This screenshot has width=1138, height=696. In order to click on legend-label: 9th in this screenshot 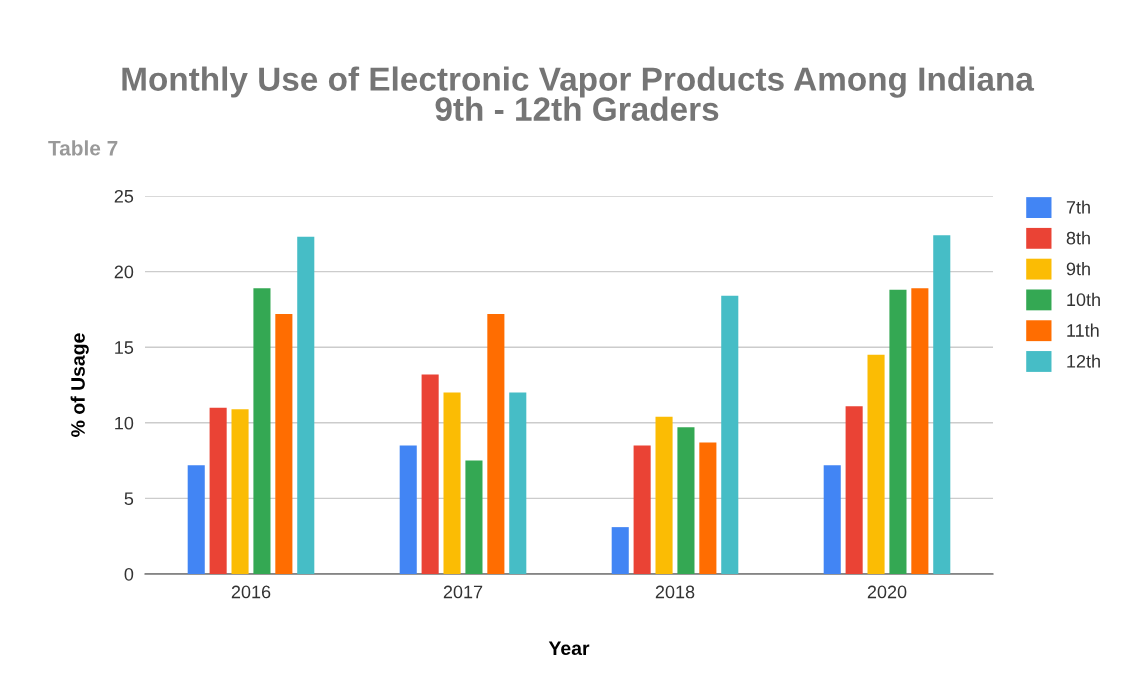, I will do `click(1078, 269)`.